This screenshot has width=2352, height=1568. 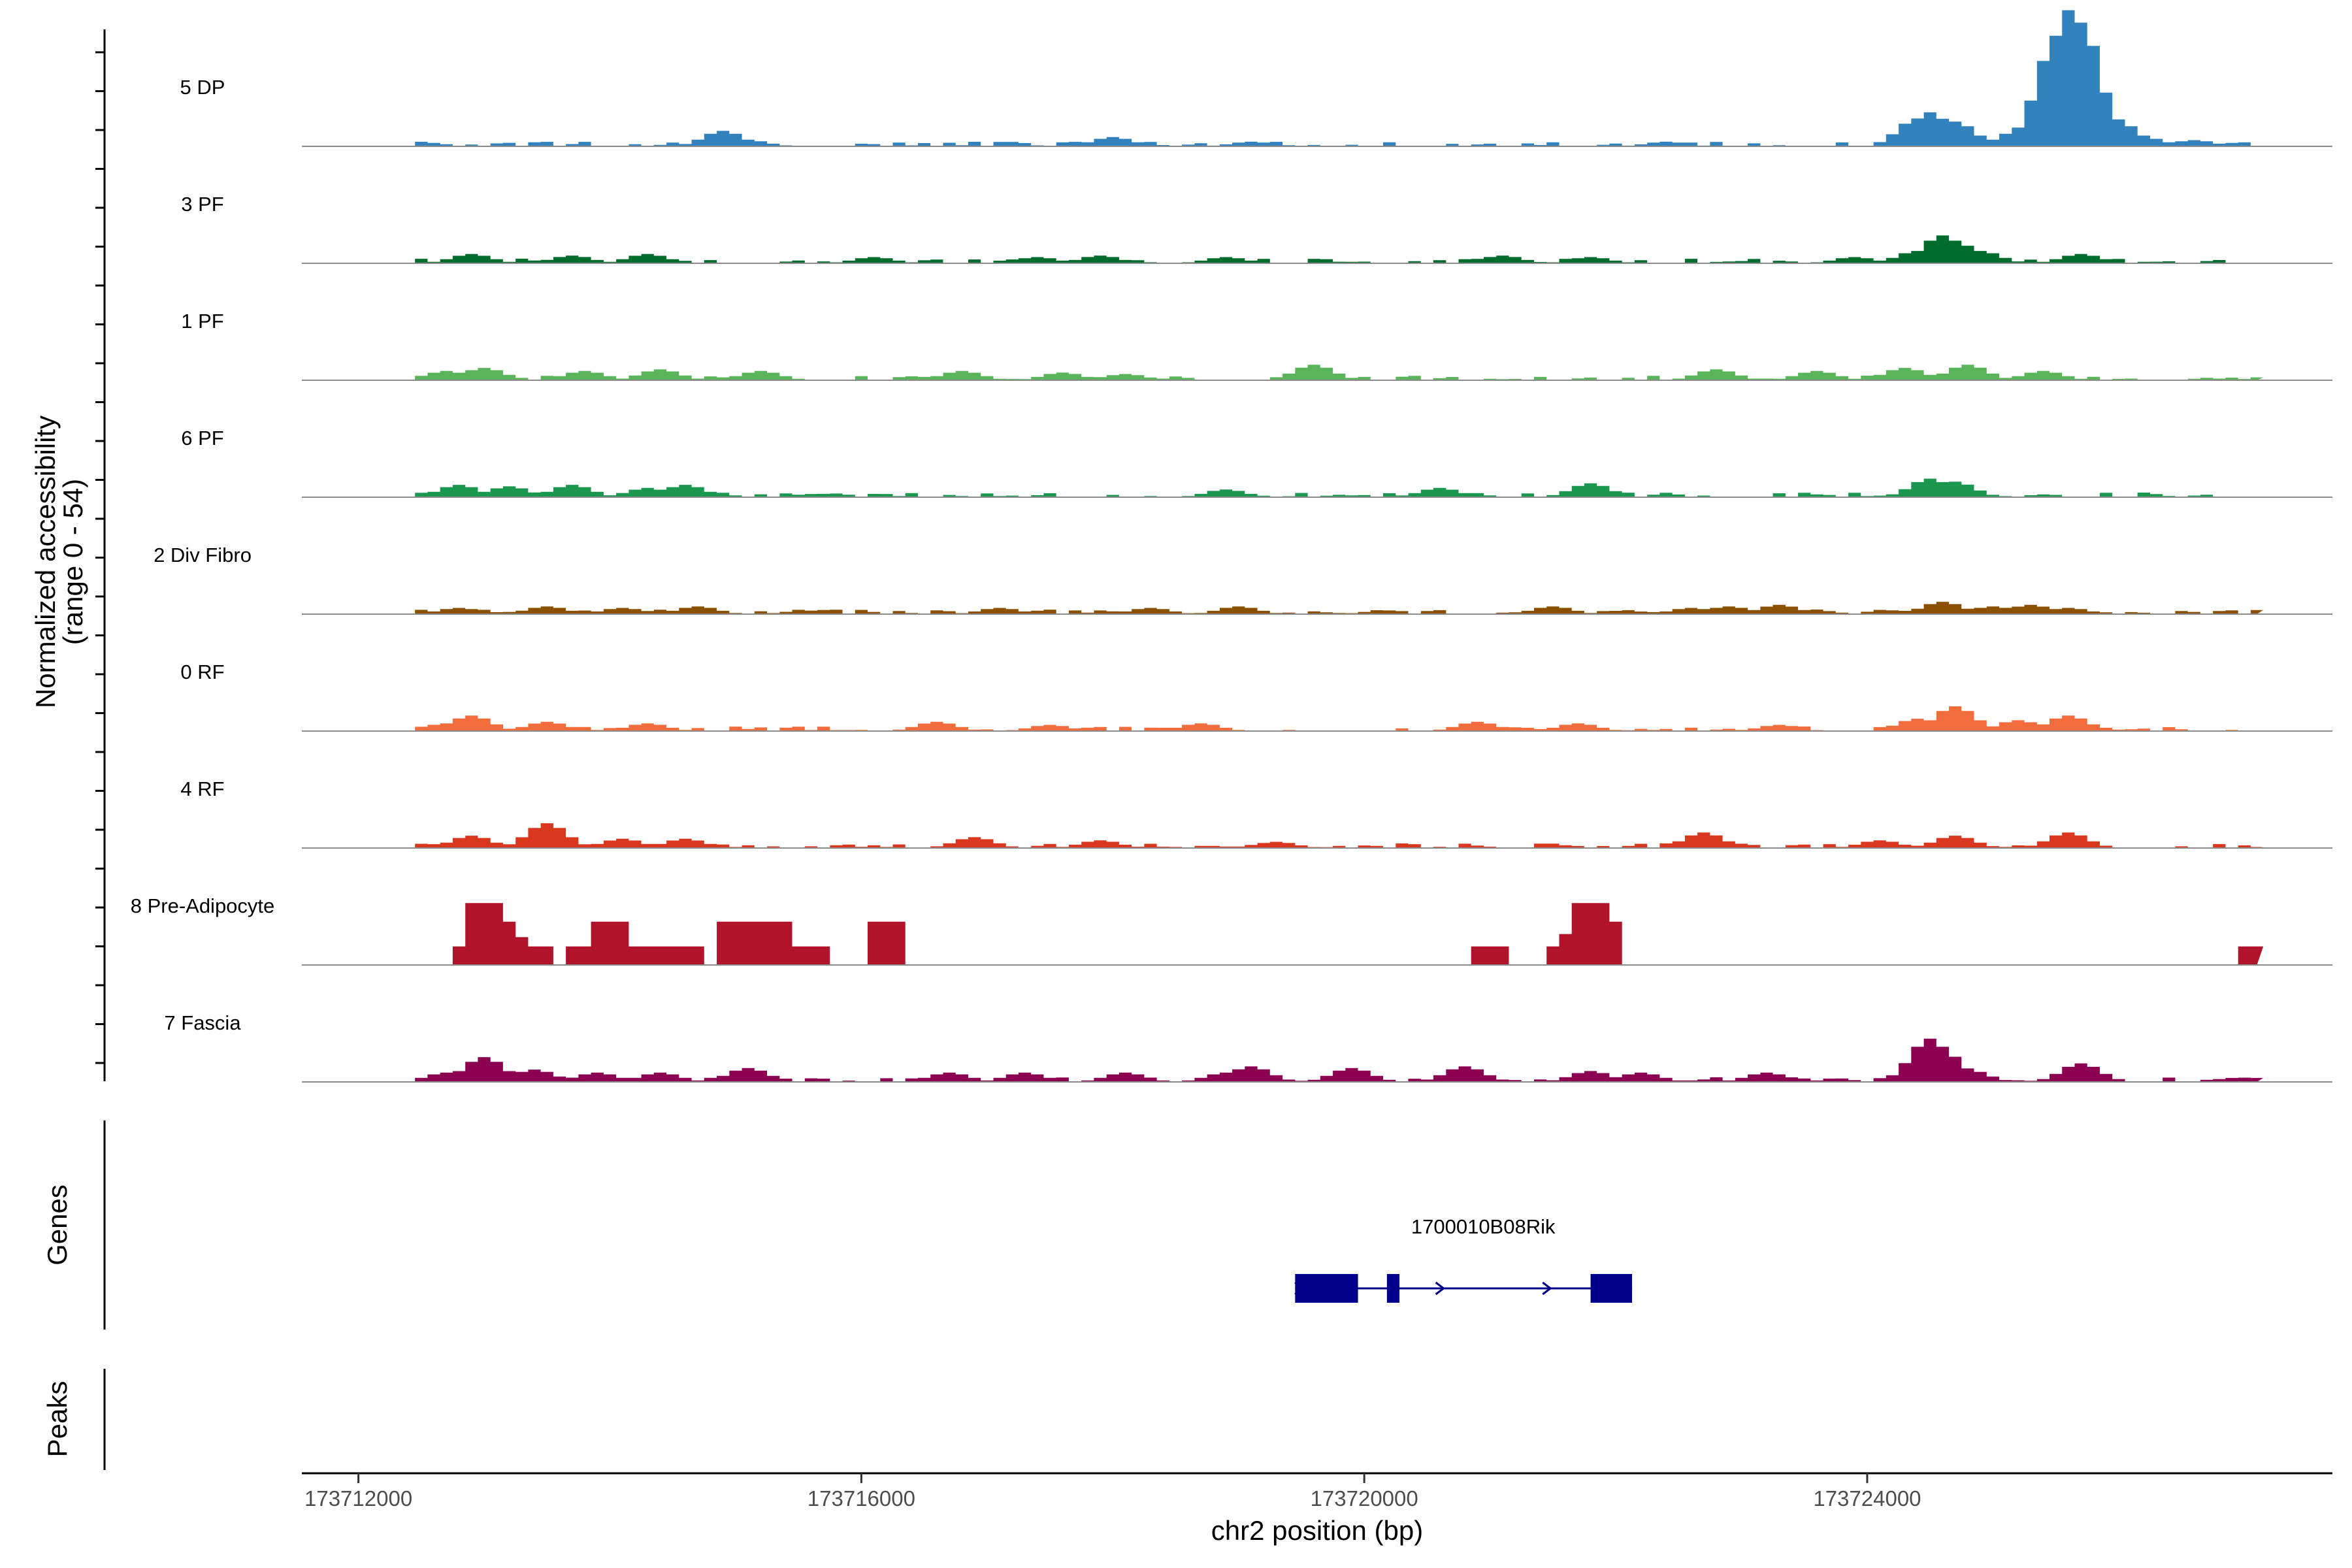 I want to click on track-label: 6 PF, so click(x=202, y=438).